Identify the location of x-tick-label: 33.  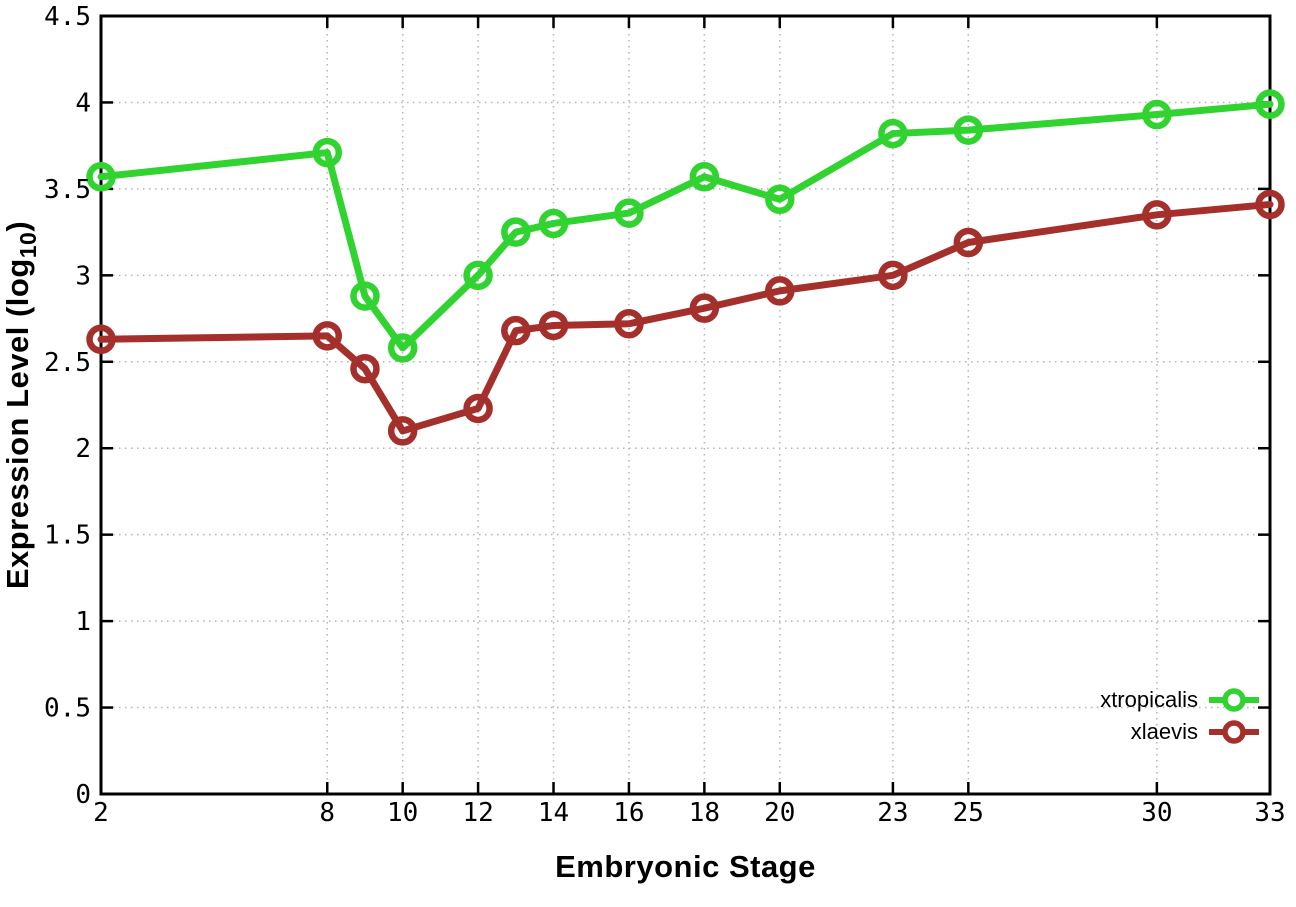
(1269, 813).